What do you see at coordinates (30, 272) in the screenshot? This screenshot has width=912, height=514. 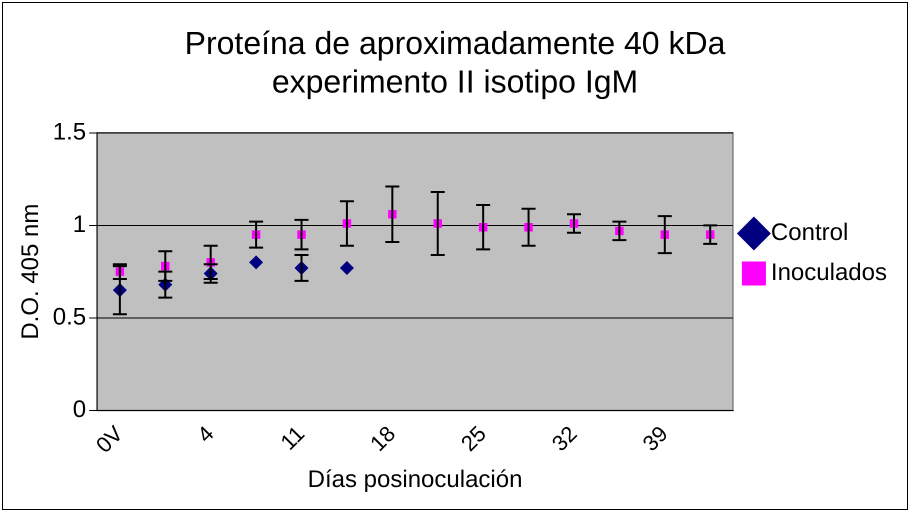 I see `y-axis-title: D.O. 405 nm` at bounding box center [30, 272].